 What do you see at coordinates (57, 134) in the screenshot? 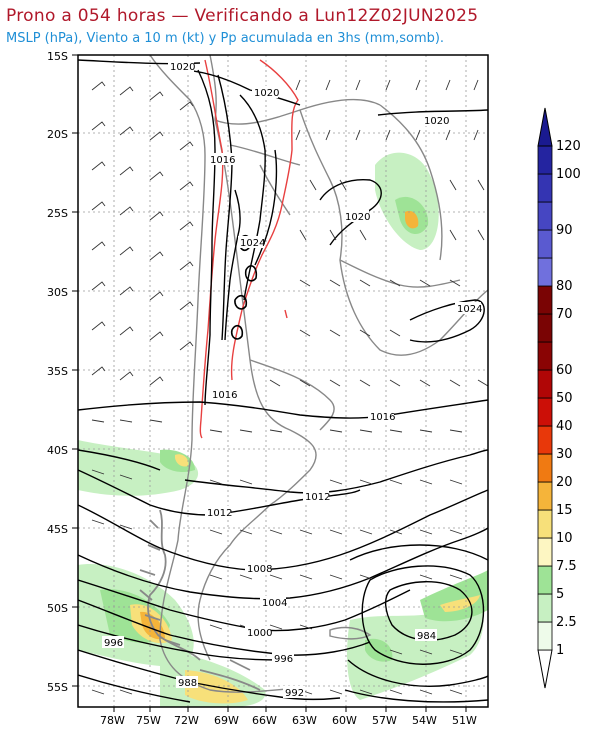
I see `lat-label: 20S` at bounding box center [57, 134].